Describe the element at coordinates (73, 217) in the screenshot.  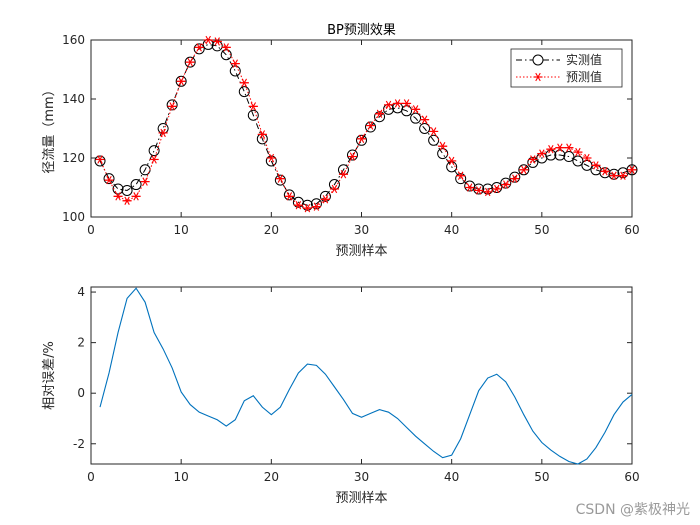
I see `y-tick-label: 100` at that location.